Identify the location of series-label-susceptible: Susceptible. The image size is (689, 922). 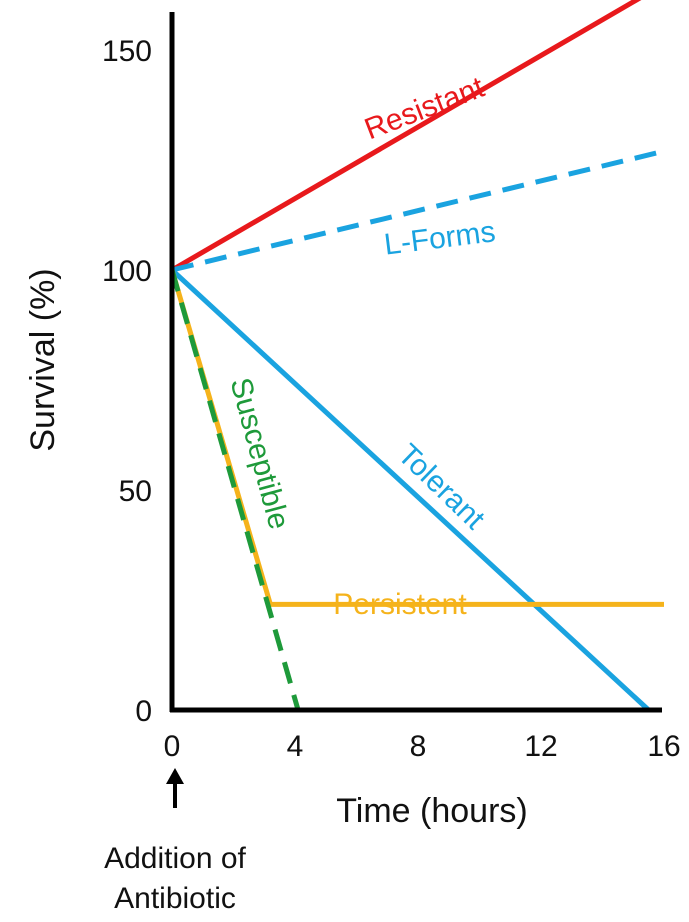
(260, 453).